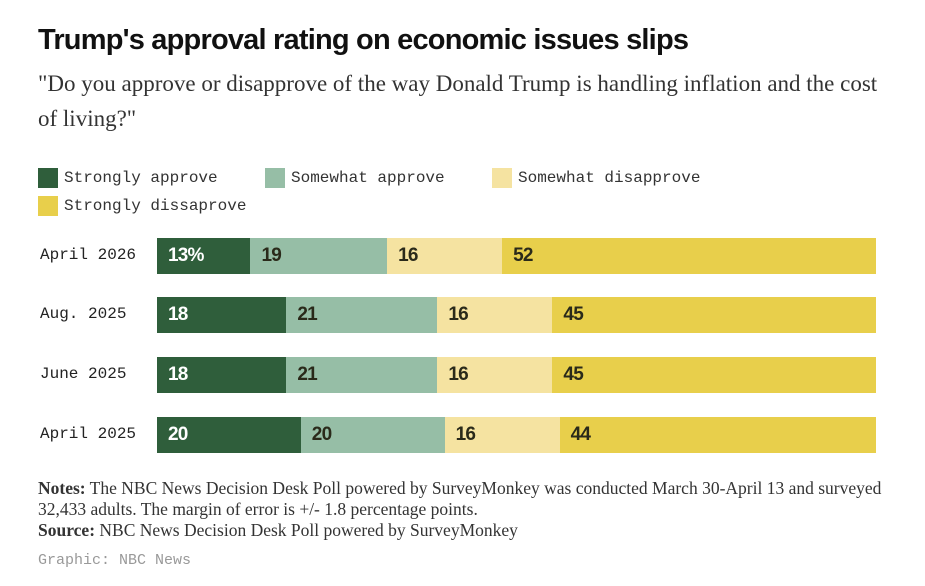  What do you see at coordinates (368, 178) in the screenshot?
I see `legend-label: Somewhat approve` at bounding box center [368, 178].